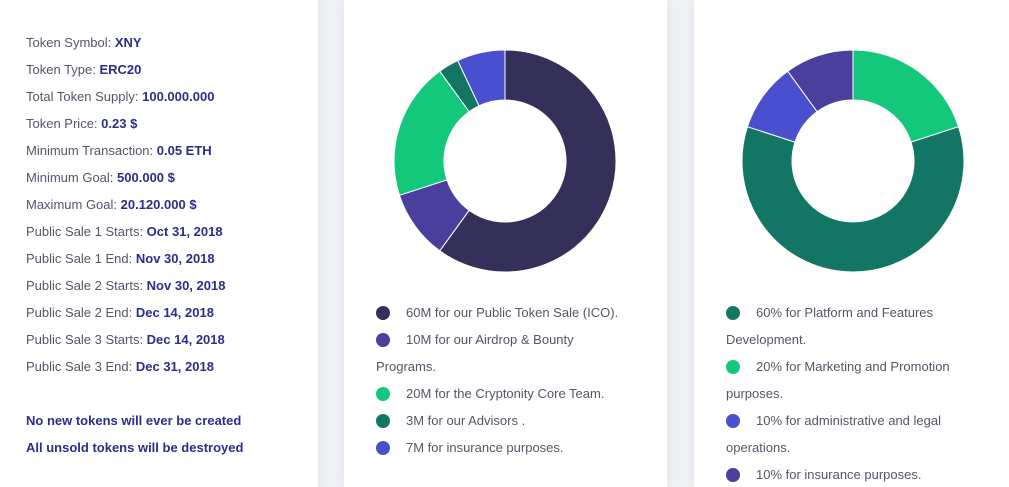 This screenshot has height=487, width=1009. I want to click on token-detail-row: Public Sale 2 End: Dec 14, 2018, so click(120, 313).